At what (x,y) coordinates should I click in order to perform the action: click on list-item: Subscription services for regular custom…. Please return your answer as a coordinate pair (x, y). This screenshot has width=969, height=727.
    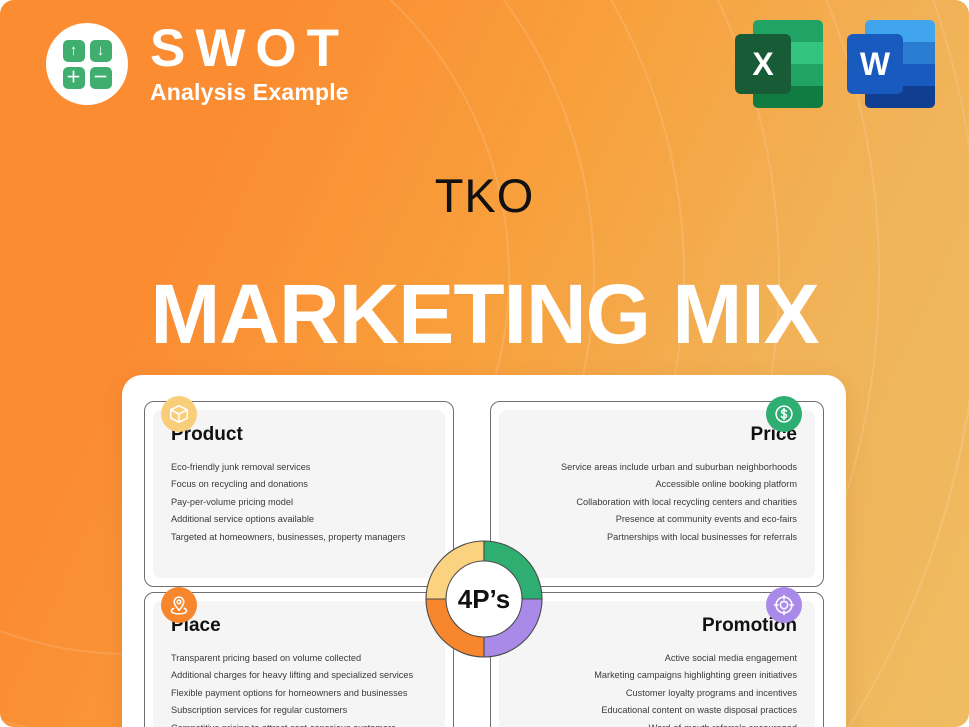
    Looking at the image, I should click on (259, 710).